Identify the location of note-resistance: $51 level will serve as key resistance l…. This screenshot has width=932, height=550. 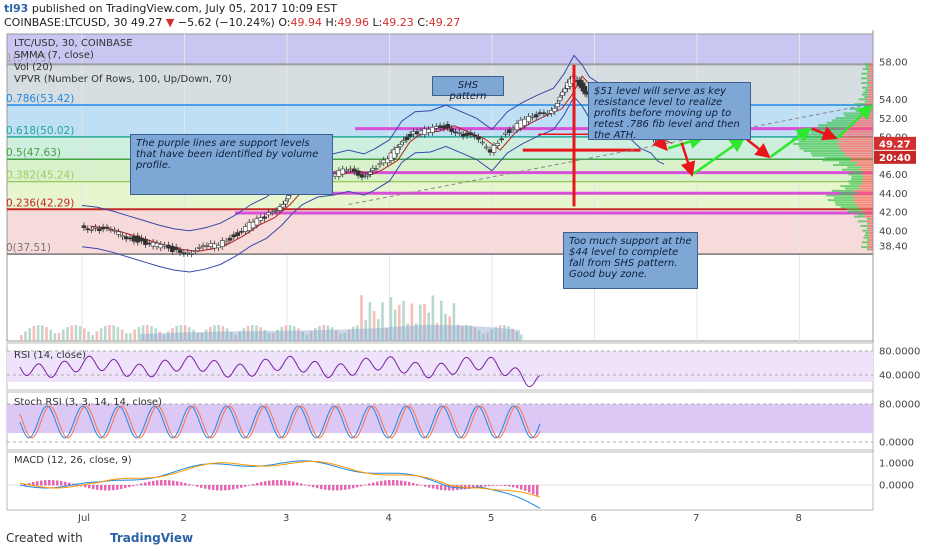
(669, 111).